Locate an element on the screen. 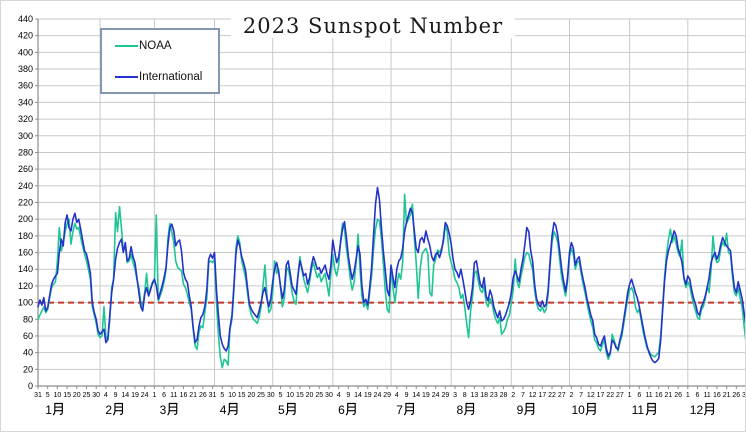 The height and width of the screenshot is (432, 746). y-tick-label: 400 is located at coordinates (25, 52).